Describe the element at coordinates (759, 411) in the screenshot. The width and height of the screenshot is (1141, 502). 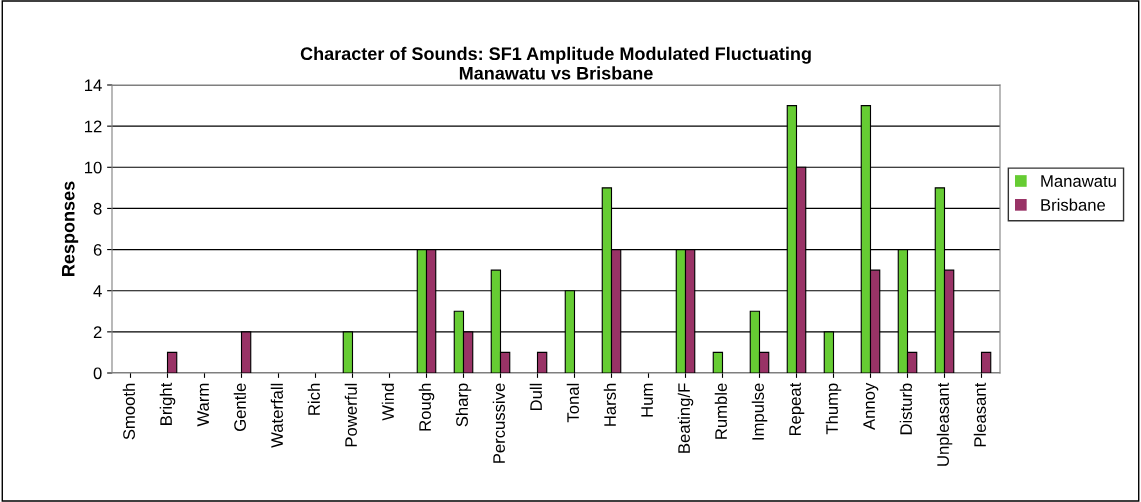
I see `x-tick-label: Impulse` at that location.